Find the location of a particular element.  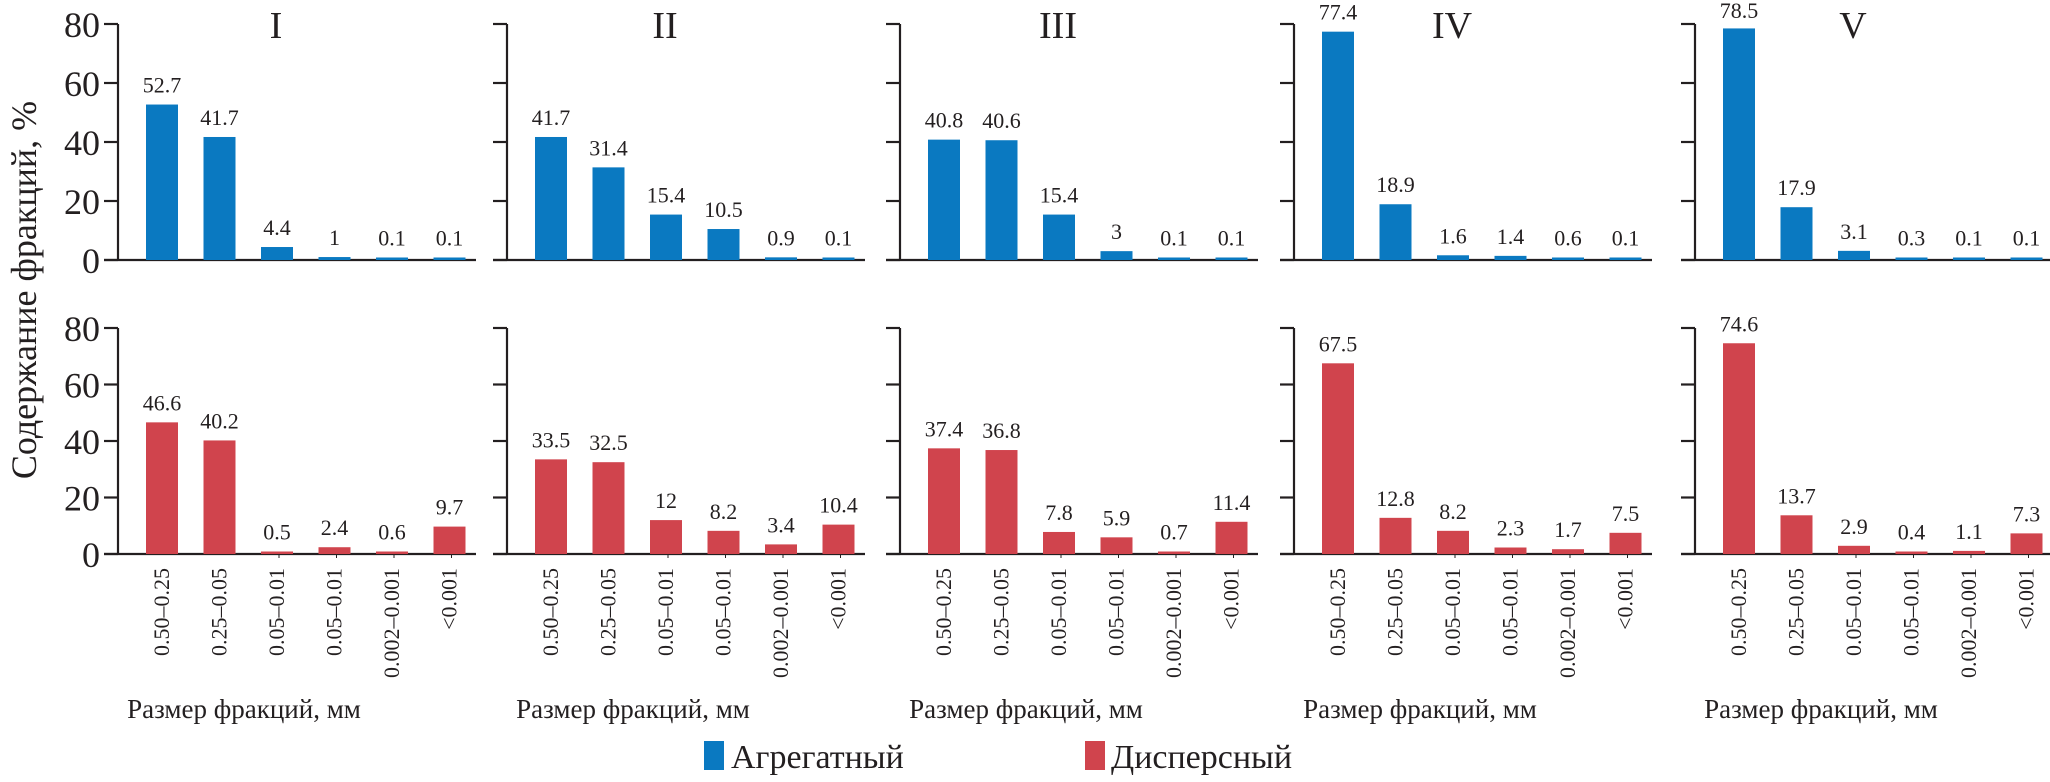

bar-value-label: 41.7 is located at coordinates (219, 117).